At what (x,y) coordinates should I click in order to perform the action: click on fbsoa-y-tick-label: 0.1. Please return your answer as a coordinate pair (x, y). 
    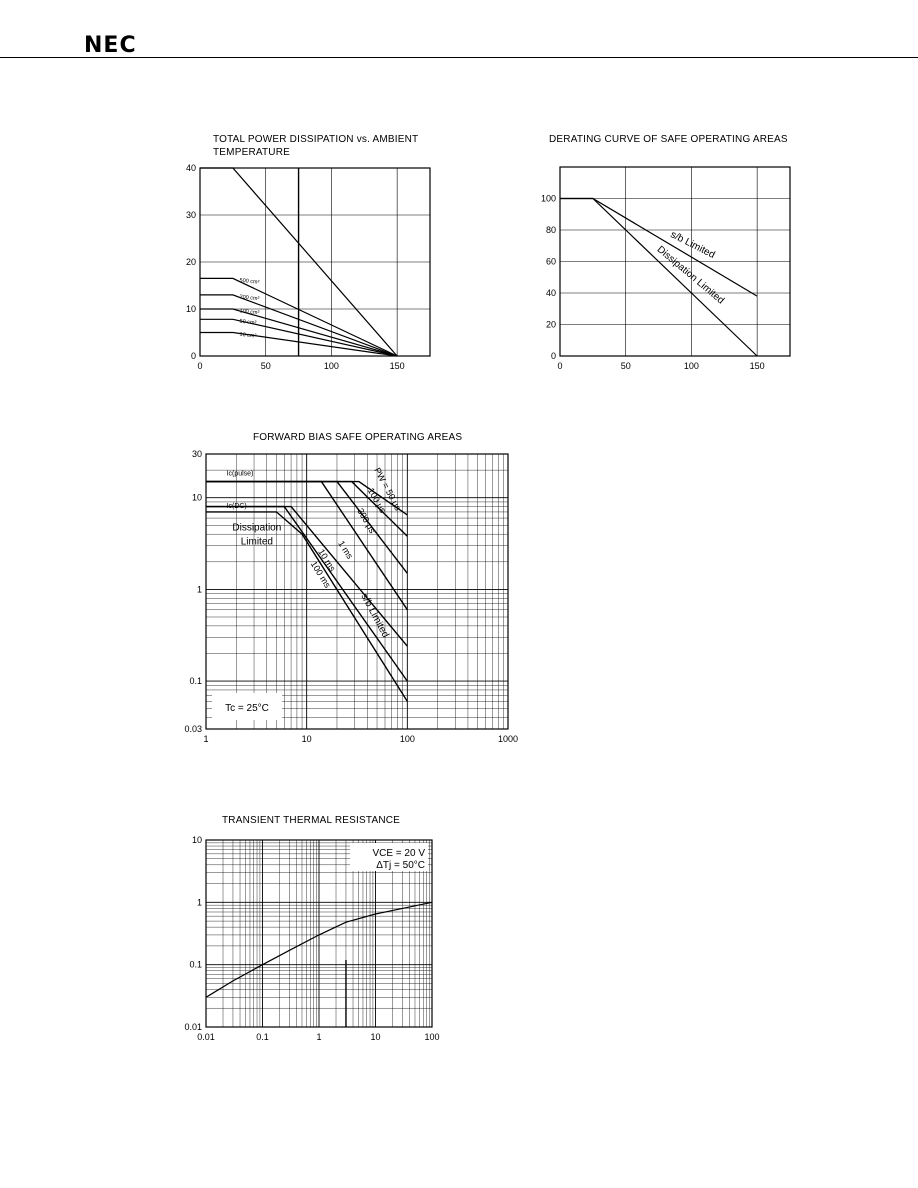
    Looking at the image, I should click on (195, 681).